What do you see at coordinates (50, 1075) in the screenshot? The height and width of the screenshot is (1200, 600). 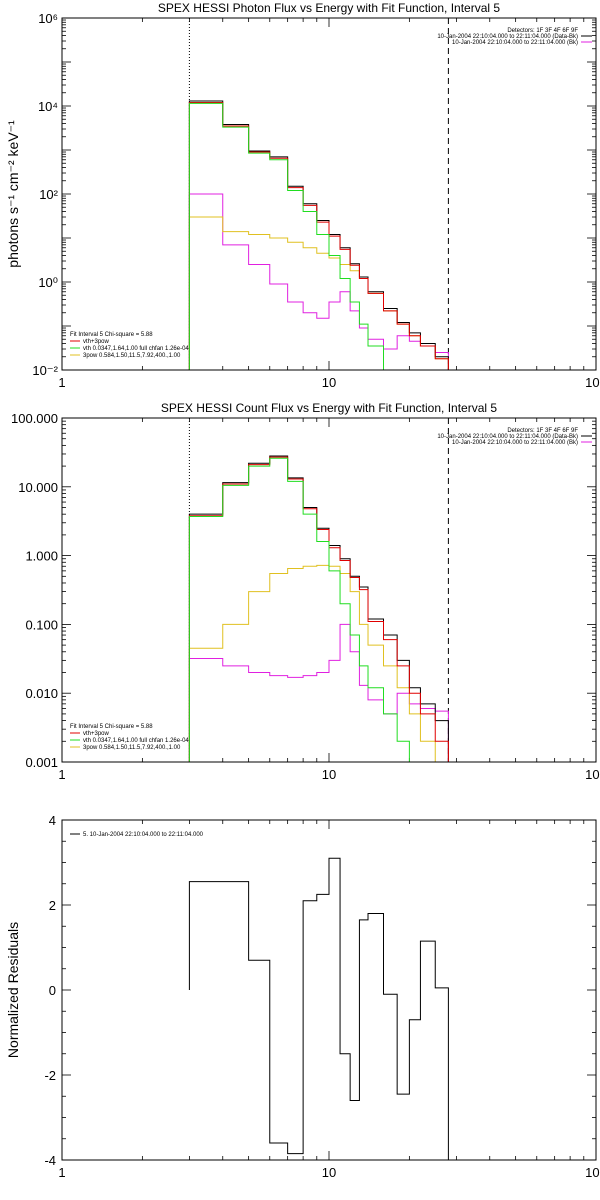 I see `y-tick-label: -2` at bounding box center [50, 1075].